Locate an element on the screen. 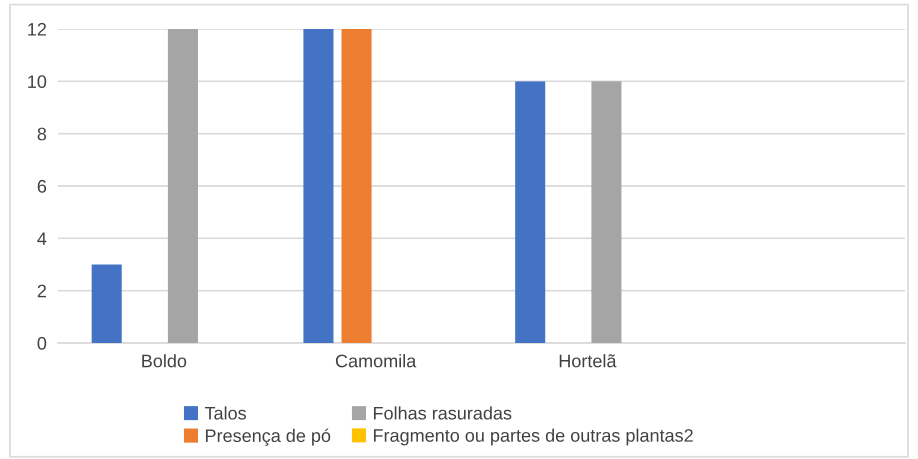 This screenshot has height=459, width=918. y-tick-label: 8 is located at coordinates (42, 134).